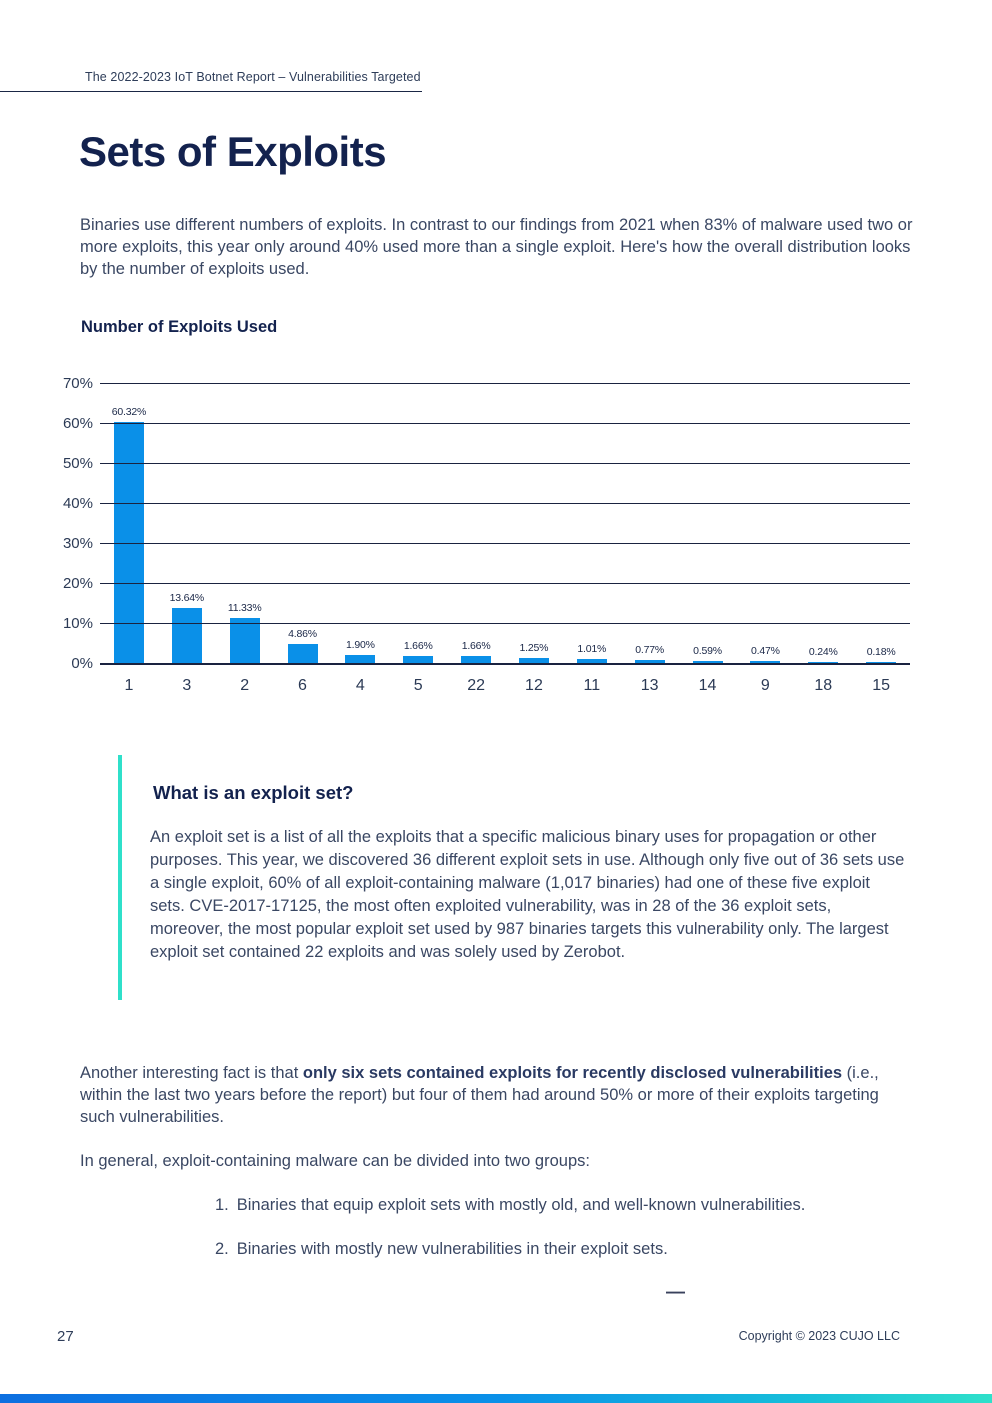 This screenshot has height=1403, width=992. What do you see at coordinates (120, 877) in the screenshot?
I see `callout-accent-line` at bounding box center [120, 877].